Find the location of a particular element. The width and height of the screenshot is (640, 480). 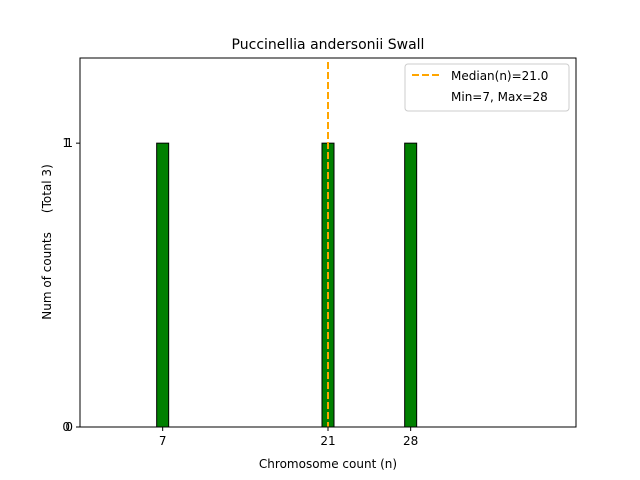

chart-title: Puccinellia andersonii Swall is located at coordinates (328, 45).